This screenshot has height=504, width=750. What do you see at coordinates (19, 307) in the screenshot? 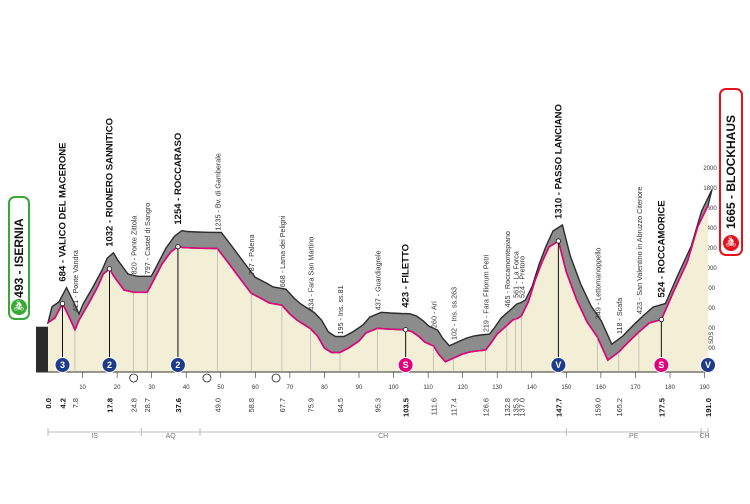
I see `bike-icon: 🚴︎` at bounding box center [19, 307].